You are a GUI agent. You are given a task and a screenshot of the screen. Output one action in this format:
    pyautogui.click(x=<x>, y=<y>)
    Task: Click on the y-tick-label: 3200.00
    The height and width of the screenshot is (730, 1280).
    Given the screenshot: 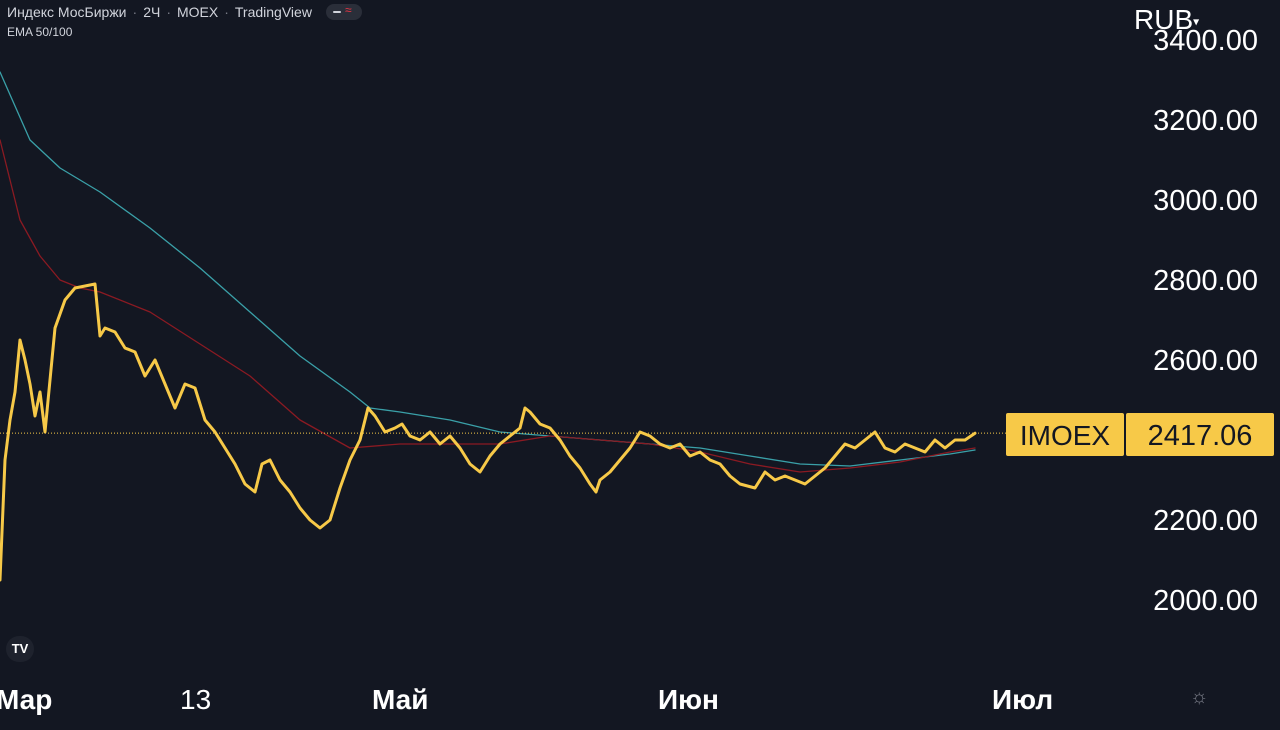 What is the action you would take?
    pyautogui.click(x=1205, y=121)
    